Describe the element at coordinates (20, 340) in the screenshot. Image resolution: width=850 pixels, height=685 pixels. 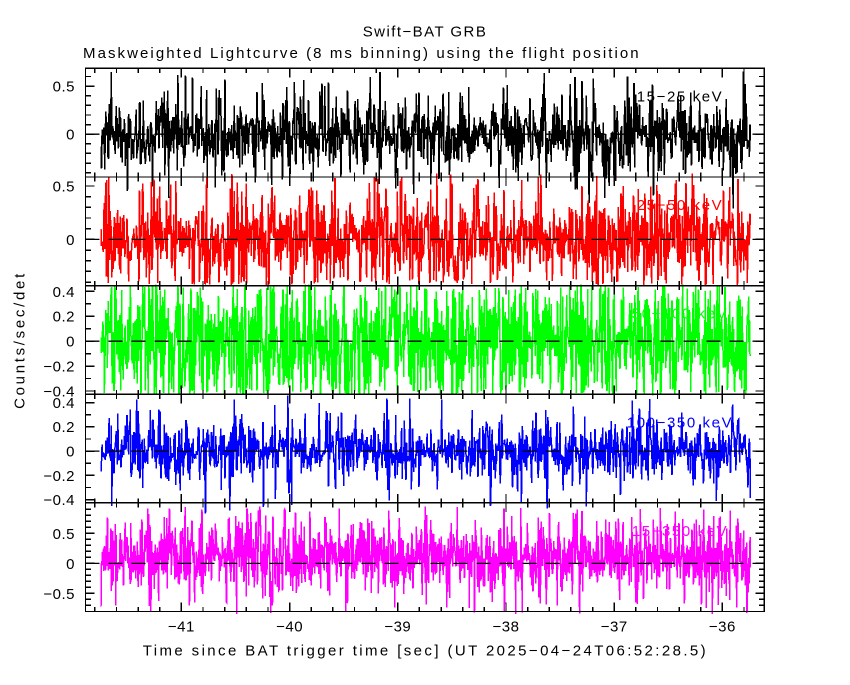
I see `svg-text: Counts/sec/det` at that location.